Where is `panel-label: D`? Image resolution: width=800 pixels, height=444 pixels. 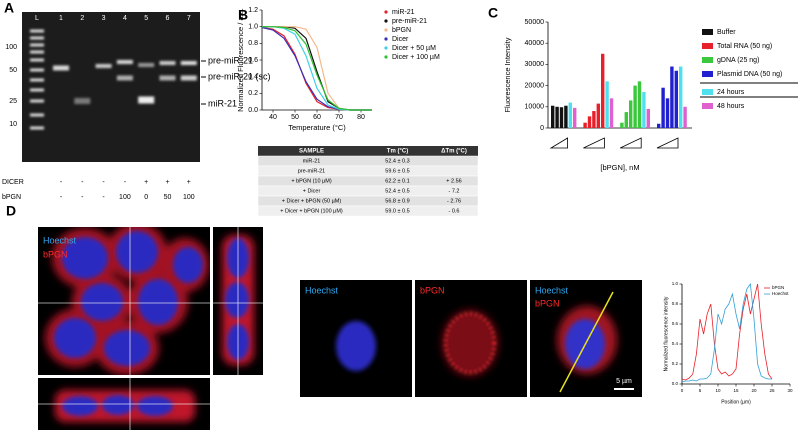 panel-label: D is located at coordinates (11, 211).